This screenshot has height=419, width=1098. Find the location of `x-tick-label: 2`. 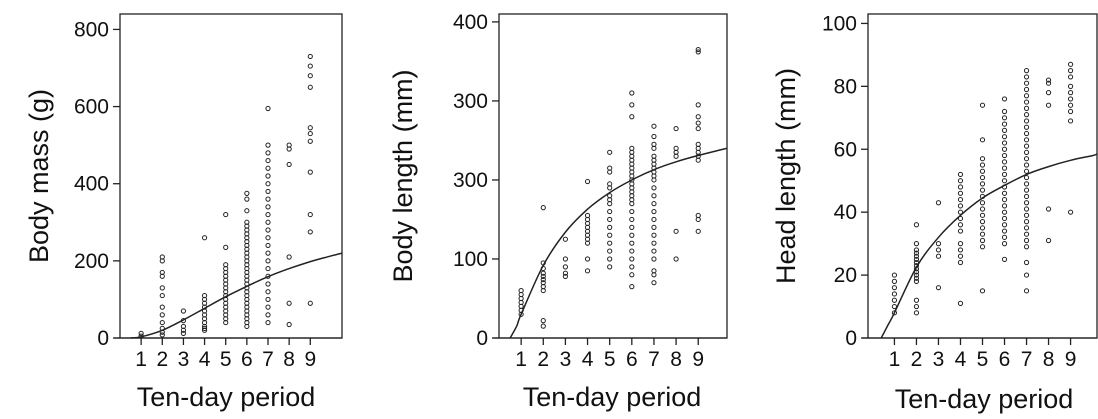

x-tick-label: 2 is located at coordinates (162, 359).